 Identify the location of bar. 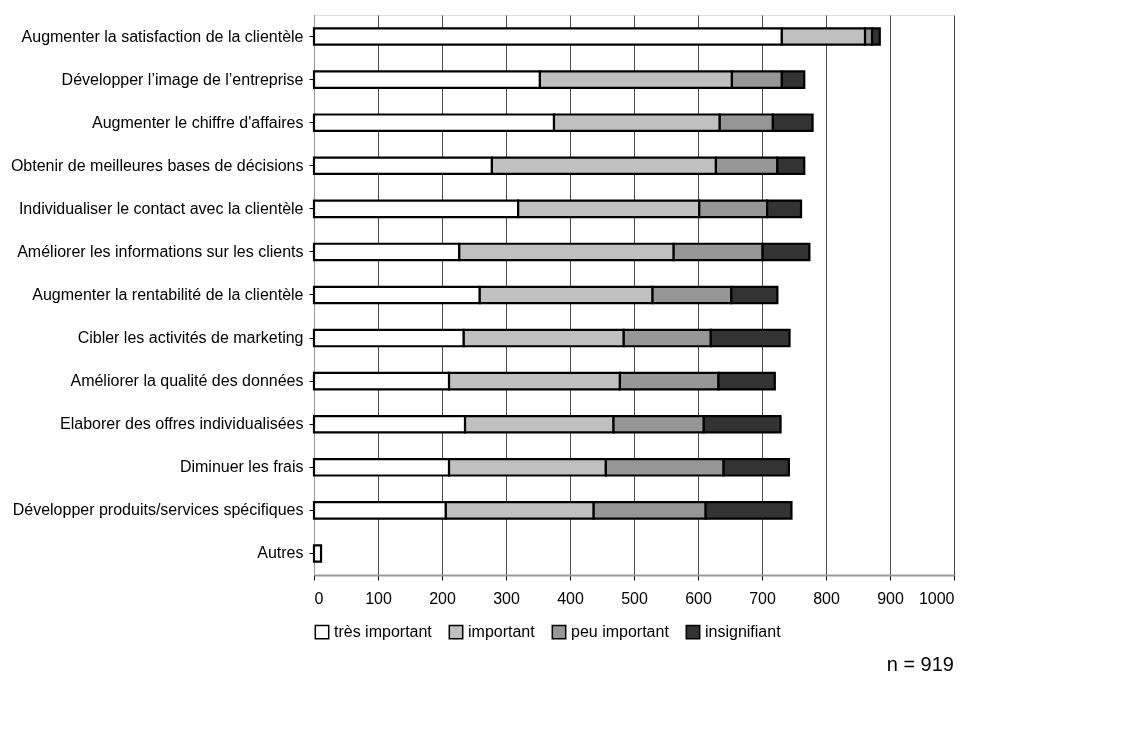
(317, 553).